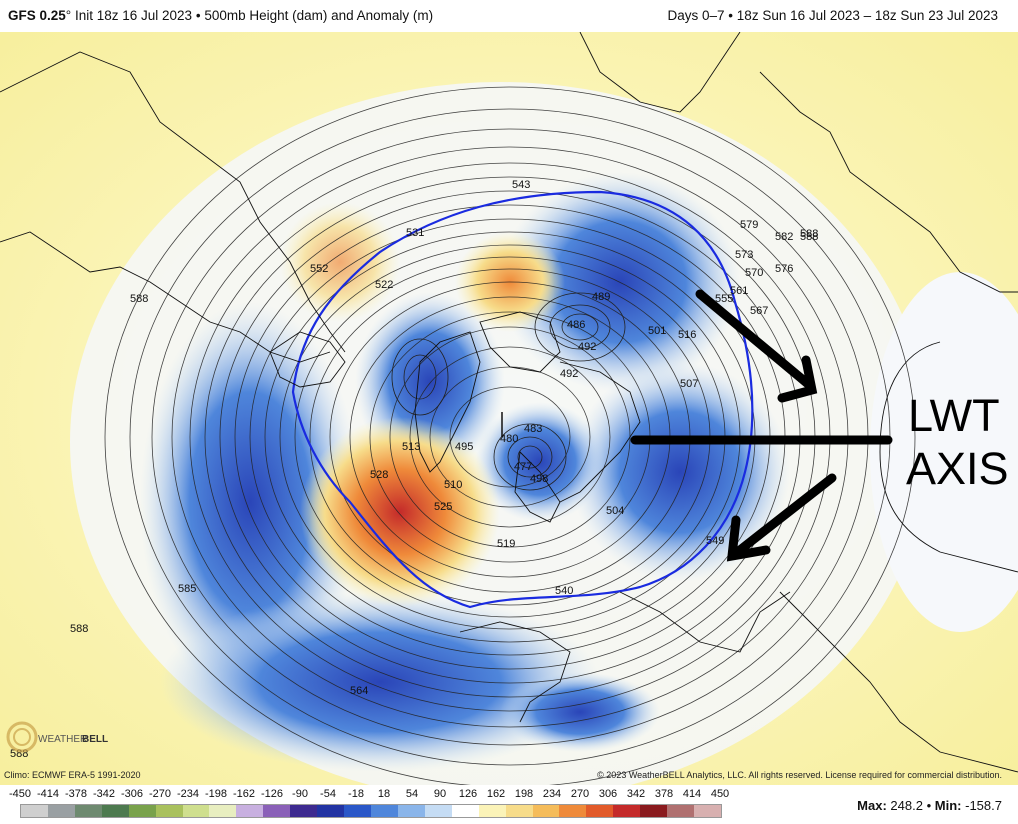 This screenshot has height=824, width=1018. What do you see at coordinates (664, 794) in the screenshot?
I see `colorbar-tick-label: 378` at bounding box center [664, 794].